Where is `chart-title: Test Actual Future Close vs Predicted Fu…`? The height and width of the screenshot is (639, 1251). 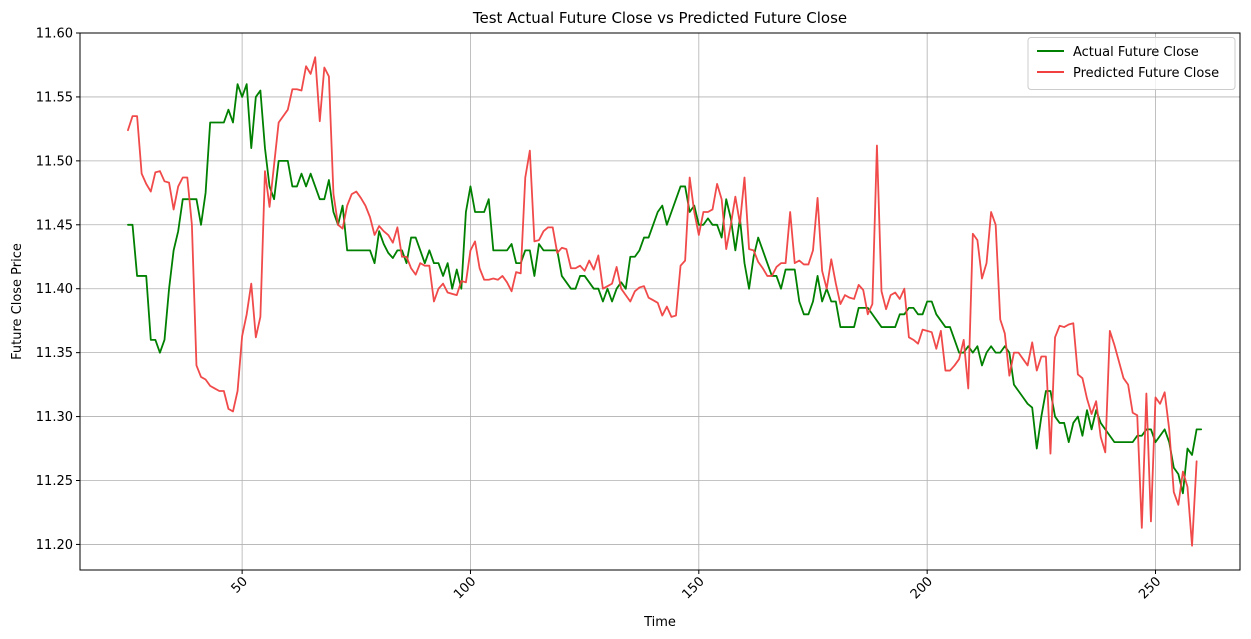 chart-title: Test Actual Future Close vs Predicted Fu… is located at coordinates (659, 18).